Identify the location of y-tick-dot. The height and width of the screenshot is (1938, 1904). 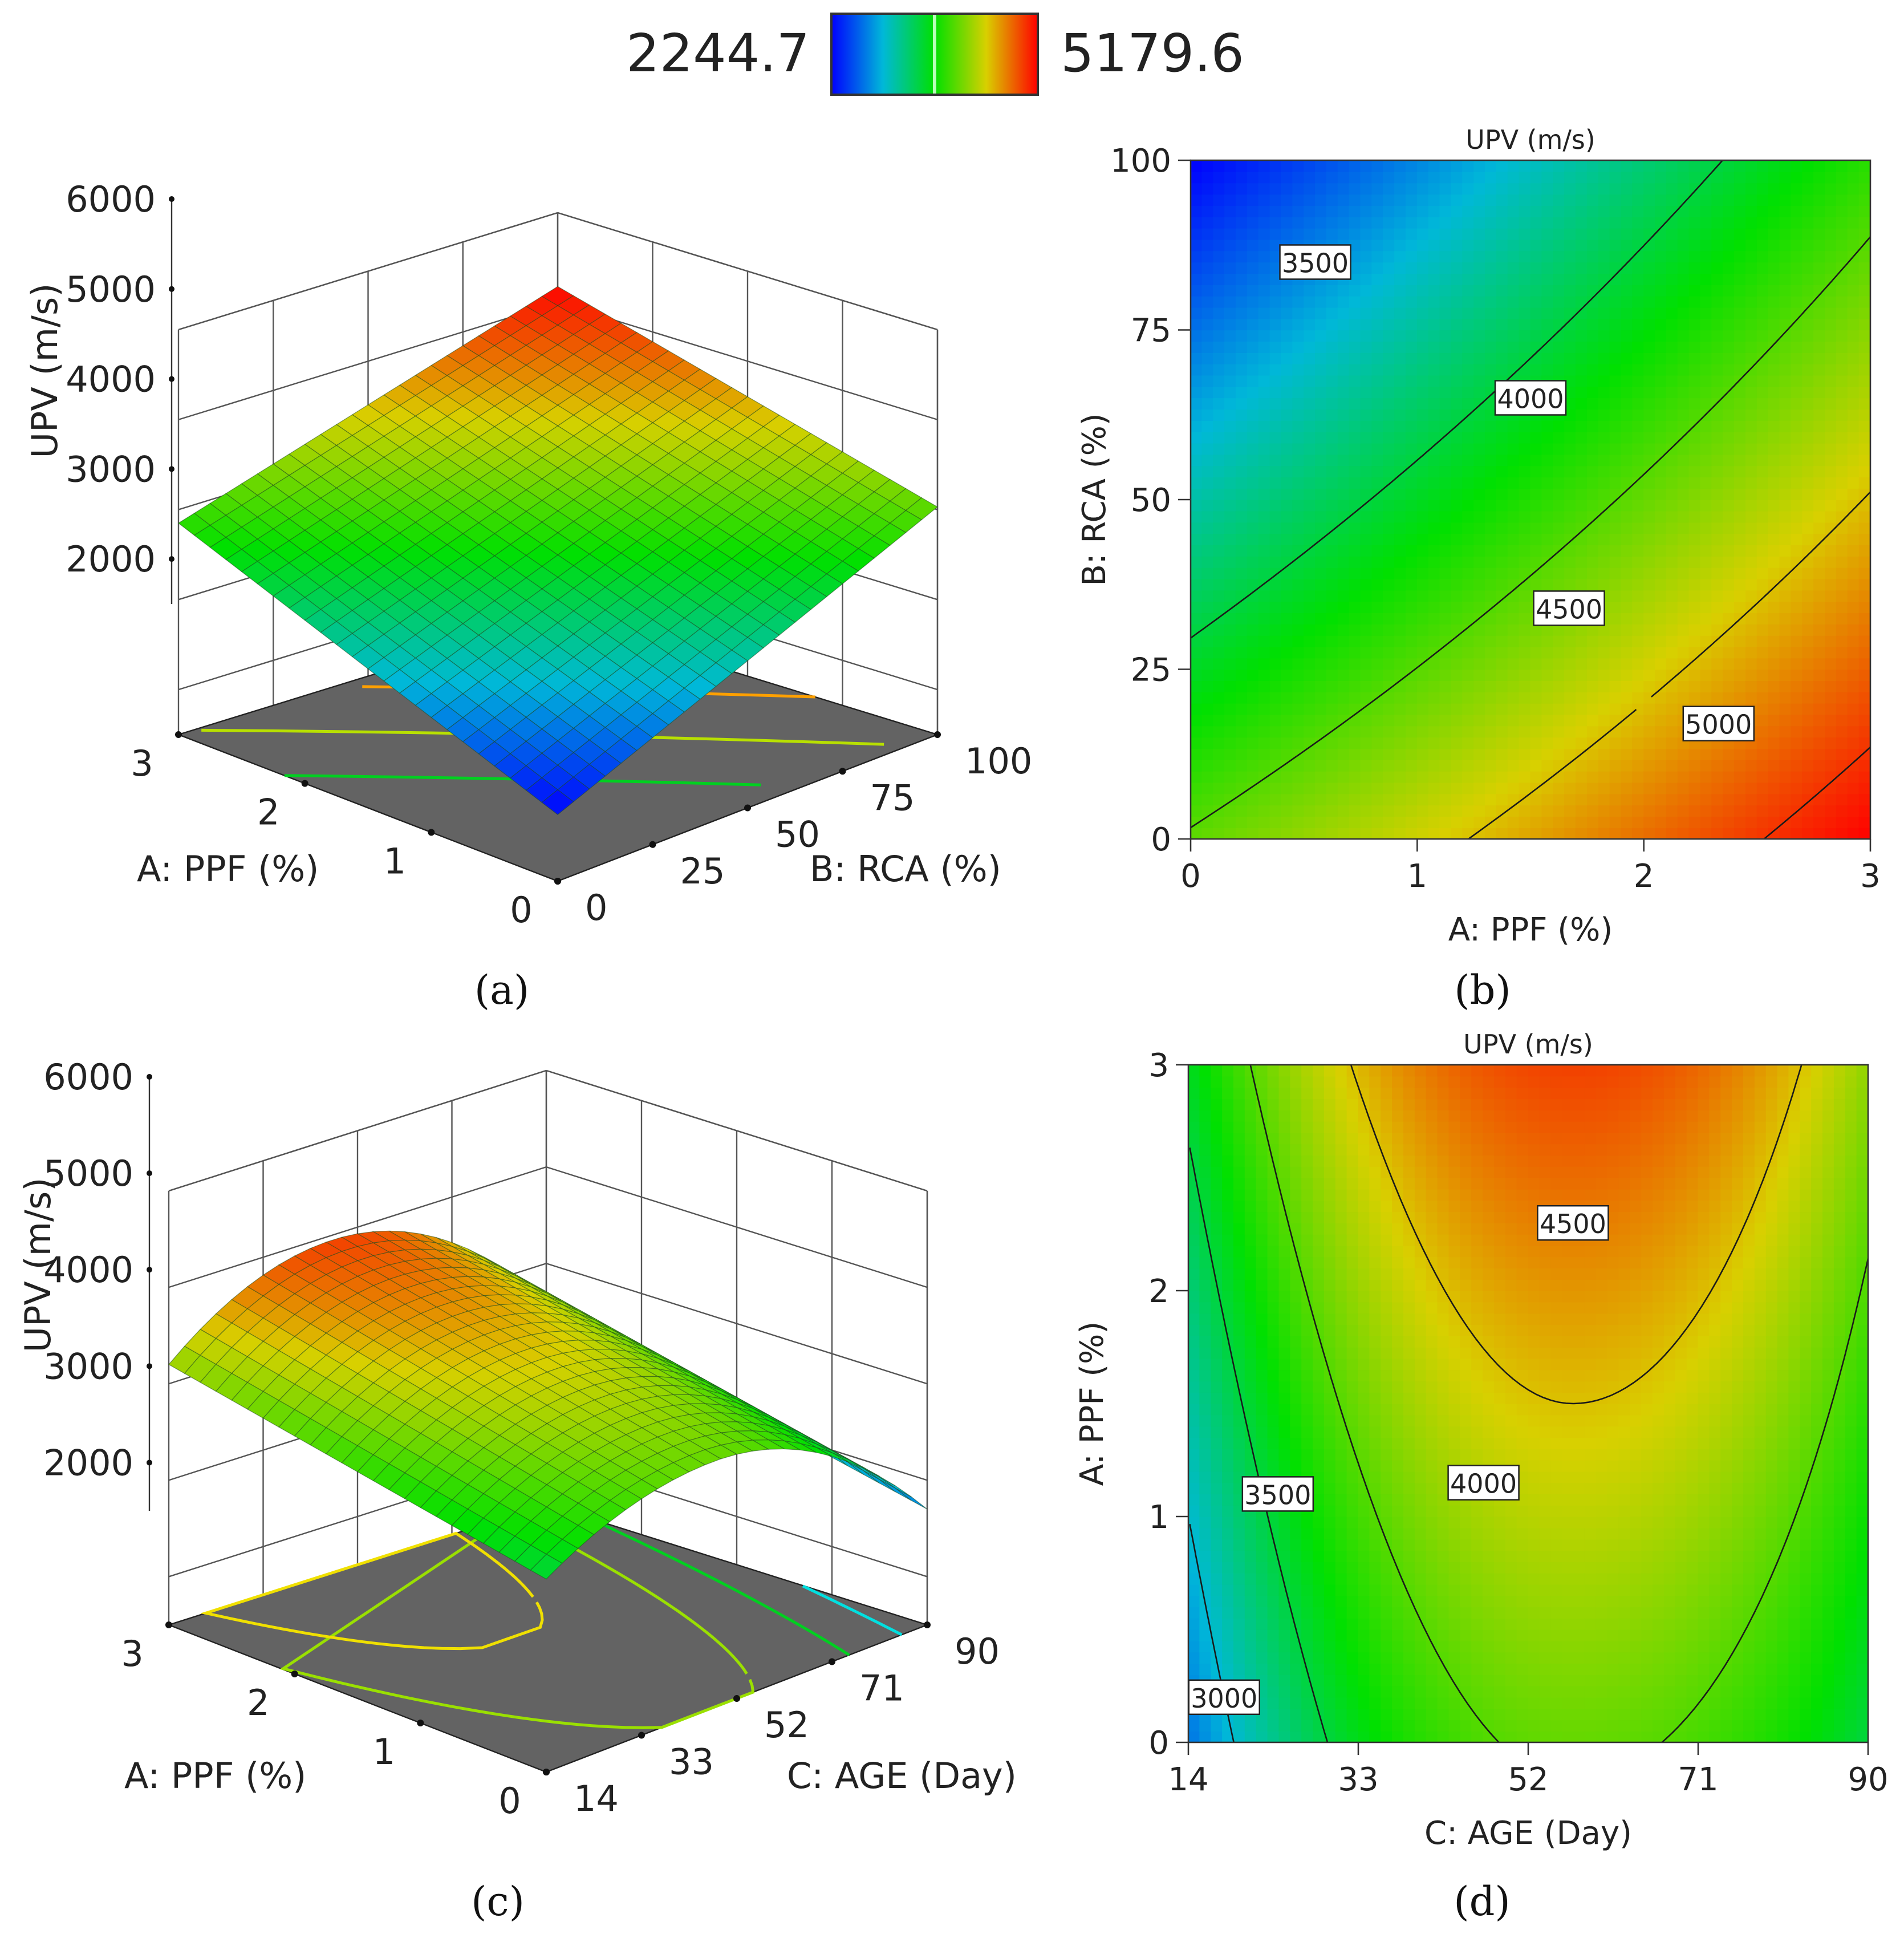
(832, 1661).